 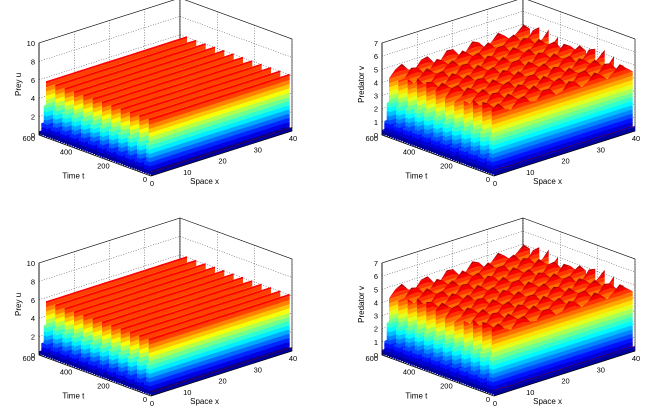 I want to click on surface-slice, so click(x=564, y=371).